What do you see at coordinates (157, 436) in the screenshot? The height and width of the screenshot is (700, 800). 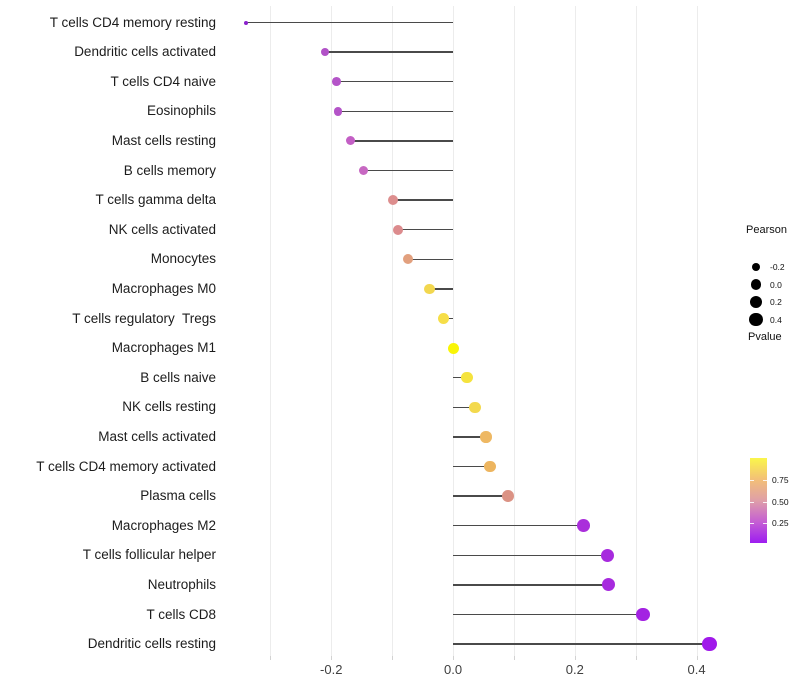 I see `category-label: Mast cells activated` at bounding box center [157, 436].